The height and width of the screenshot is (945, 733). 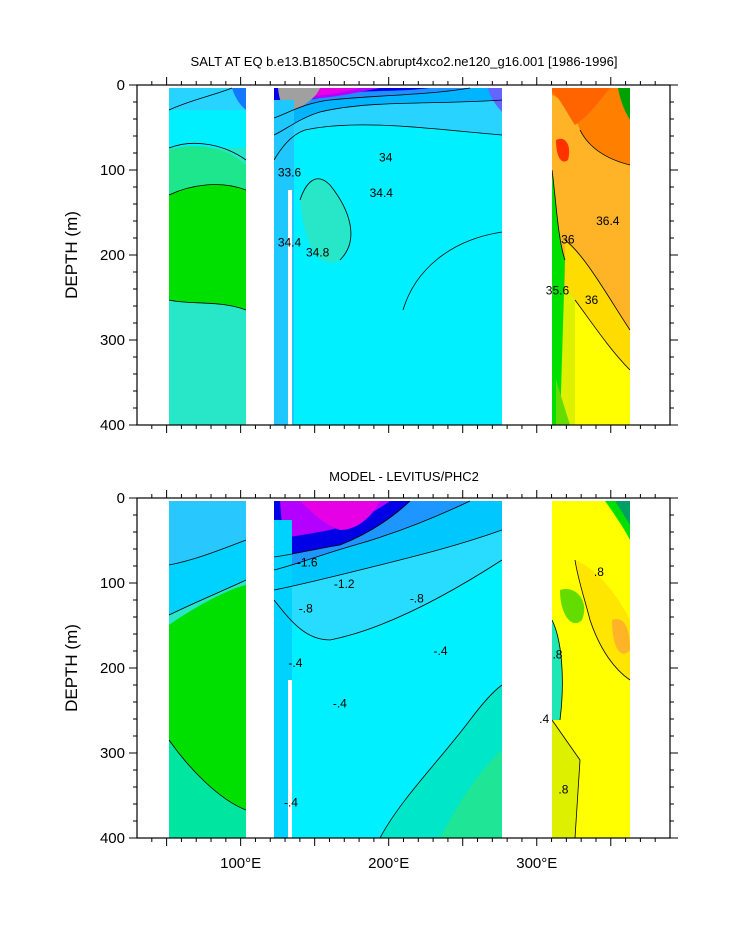 I want to click on contour-label: 33.6, so click(x=290, y=173).